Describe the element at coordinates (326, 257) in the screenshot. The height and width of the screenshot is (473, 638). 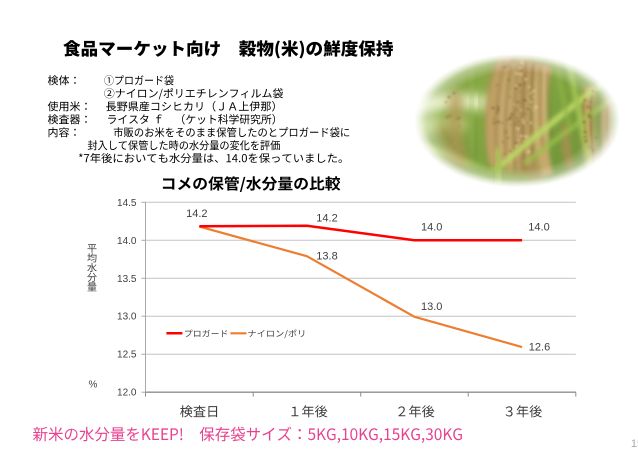
I see `svg-text: 13.8` at that location.